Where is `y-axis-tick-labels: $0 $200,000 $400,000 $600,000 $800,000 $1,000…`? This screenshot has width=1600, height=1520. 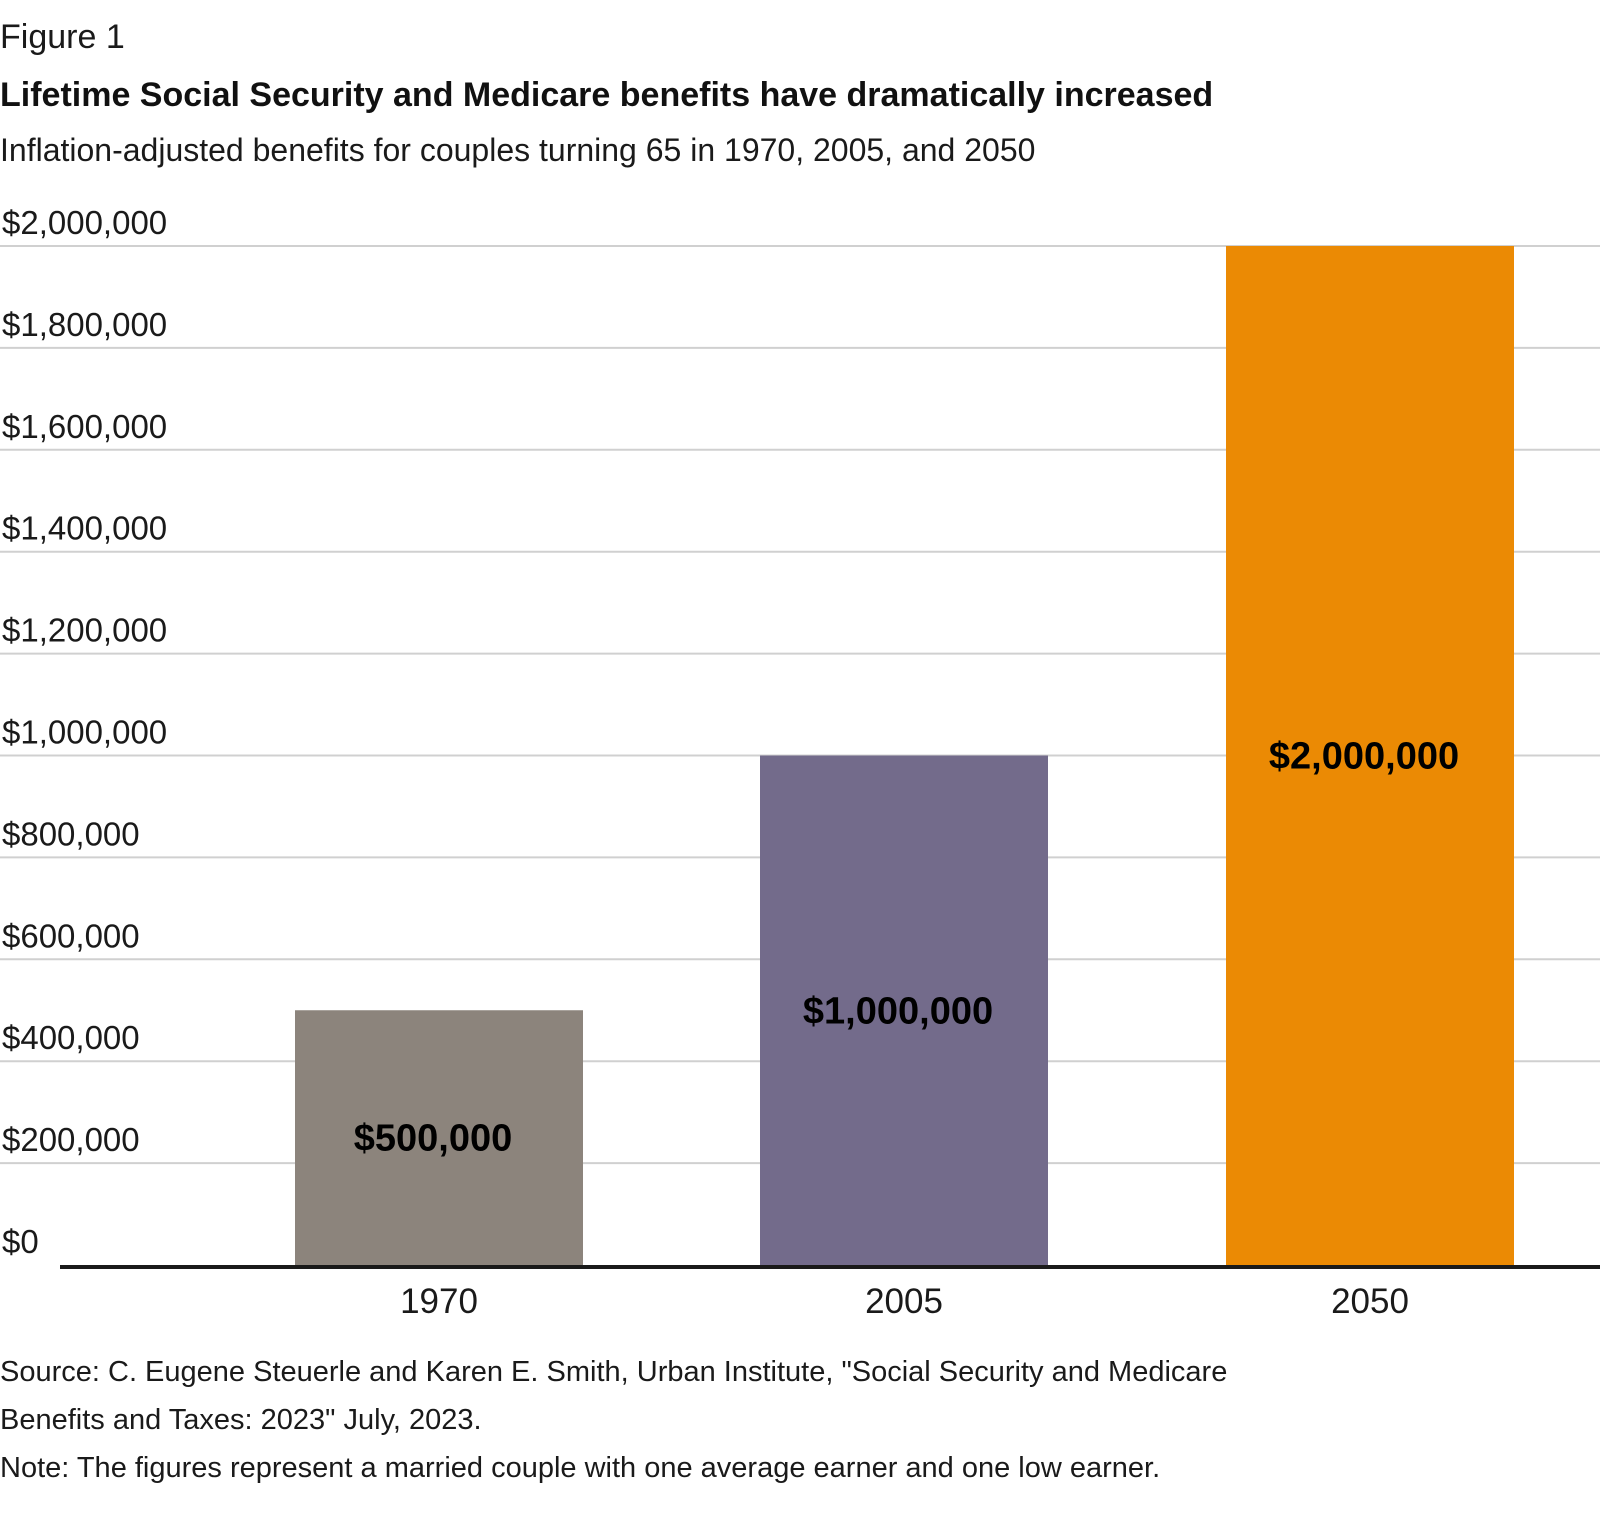
y-axis-tick-labels: $0 $200,000 $400,000 $600,000 $800,000 $1,000… is located at coordinates (84, 732).